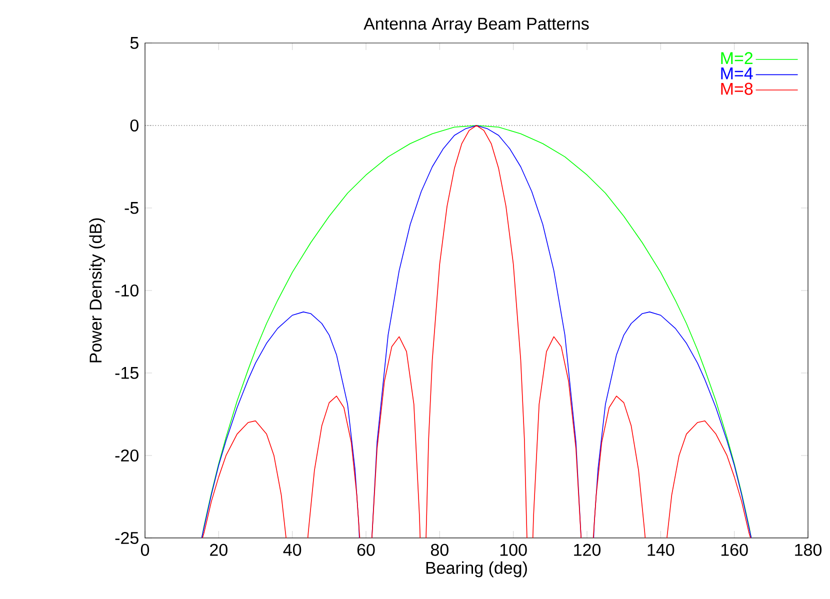 This screenshot has width=830, height=599. What do you see at coordinates (737, 88) in the screenshot?
I see `legend-label: M=8` at bounding box center [737, 88].